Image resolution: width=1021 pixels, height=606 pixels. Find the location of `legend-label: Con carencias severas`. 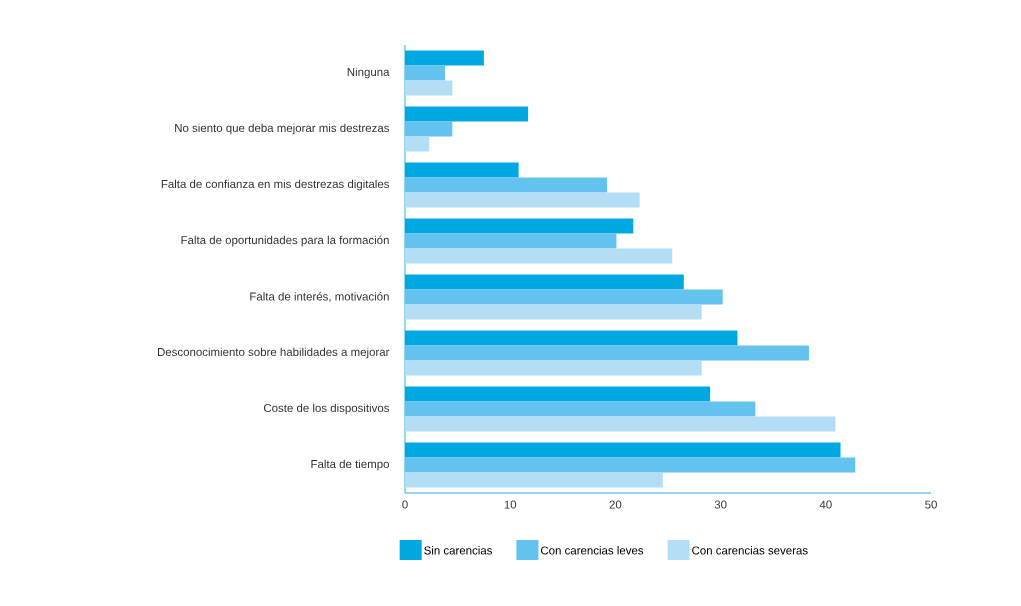

legend-label: Con carencias severas is located at coordinates (750, 550).